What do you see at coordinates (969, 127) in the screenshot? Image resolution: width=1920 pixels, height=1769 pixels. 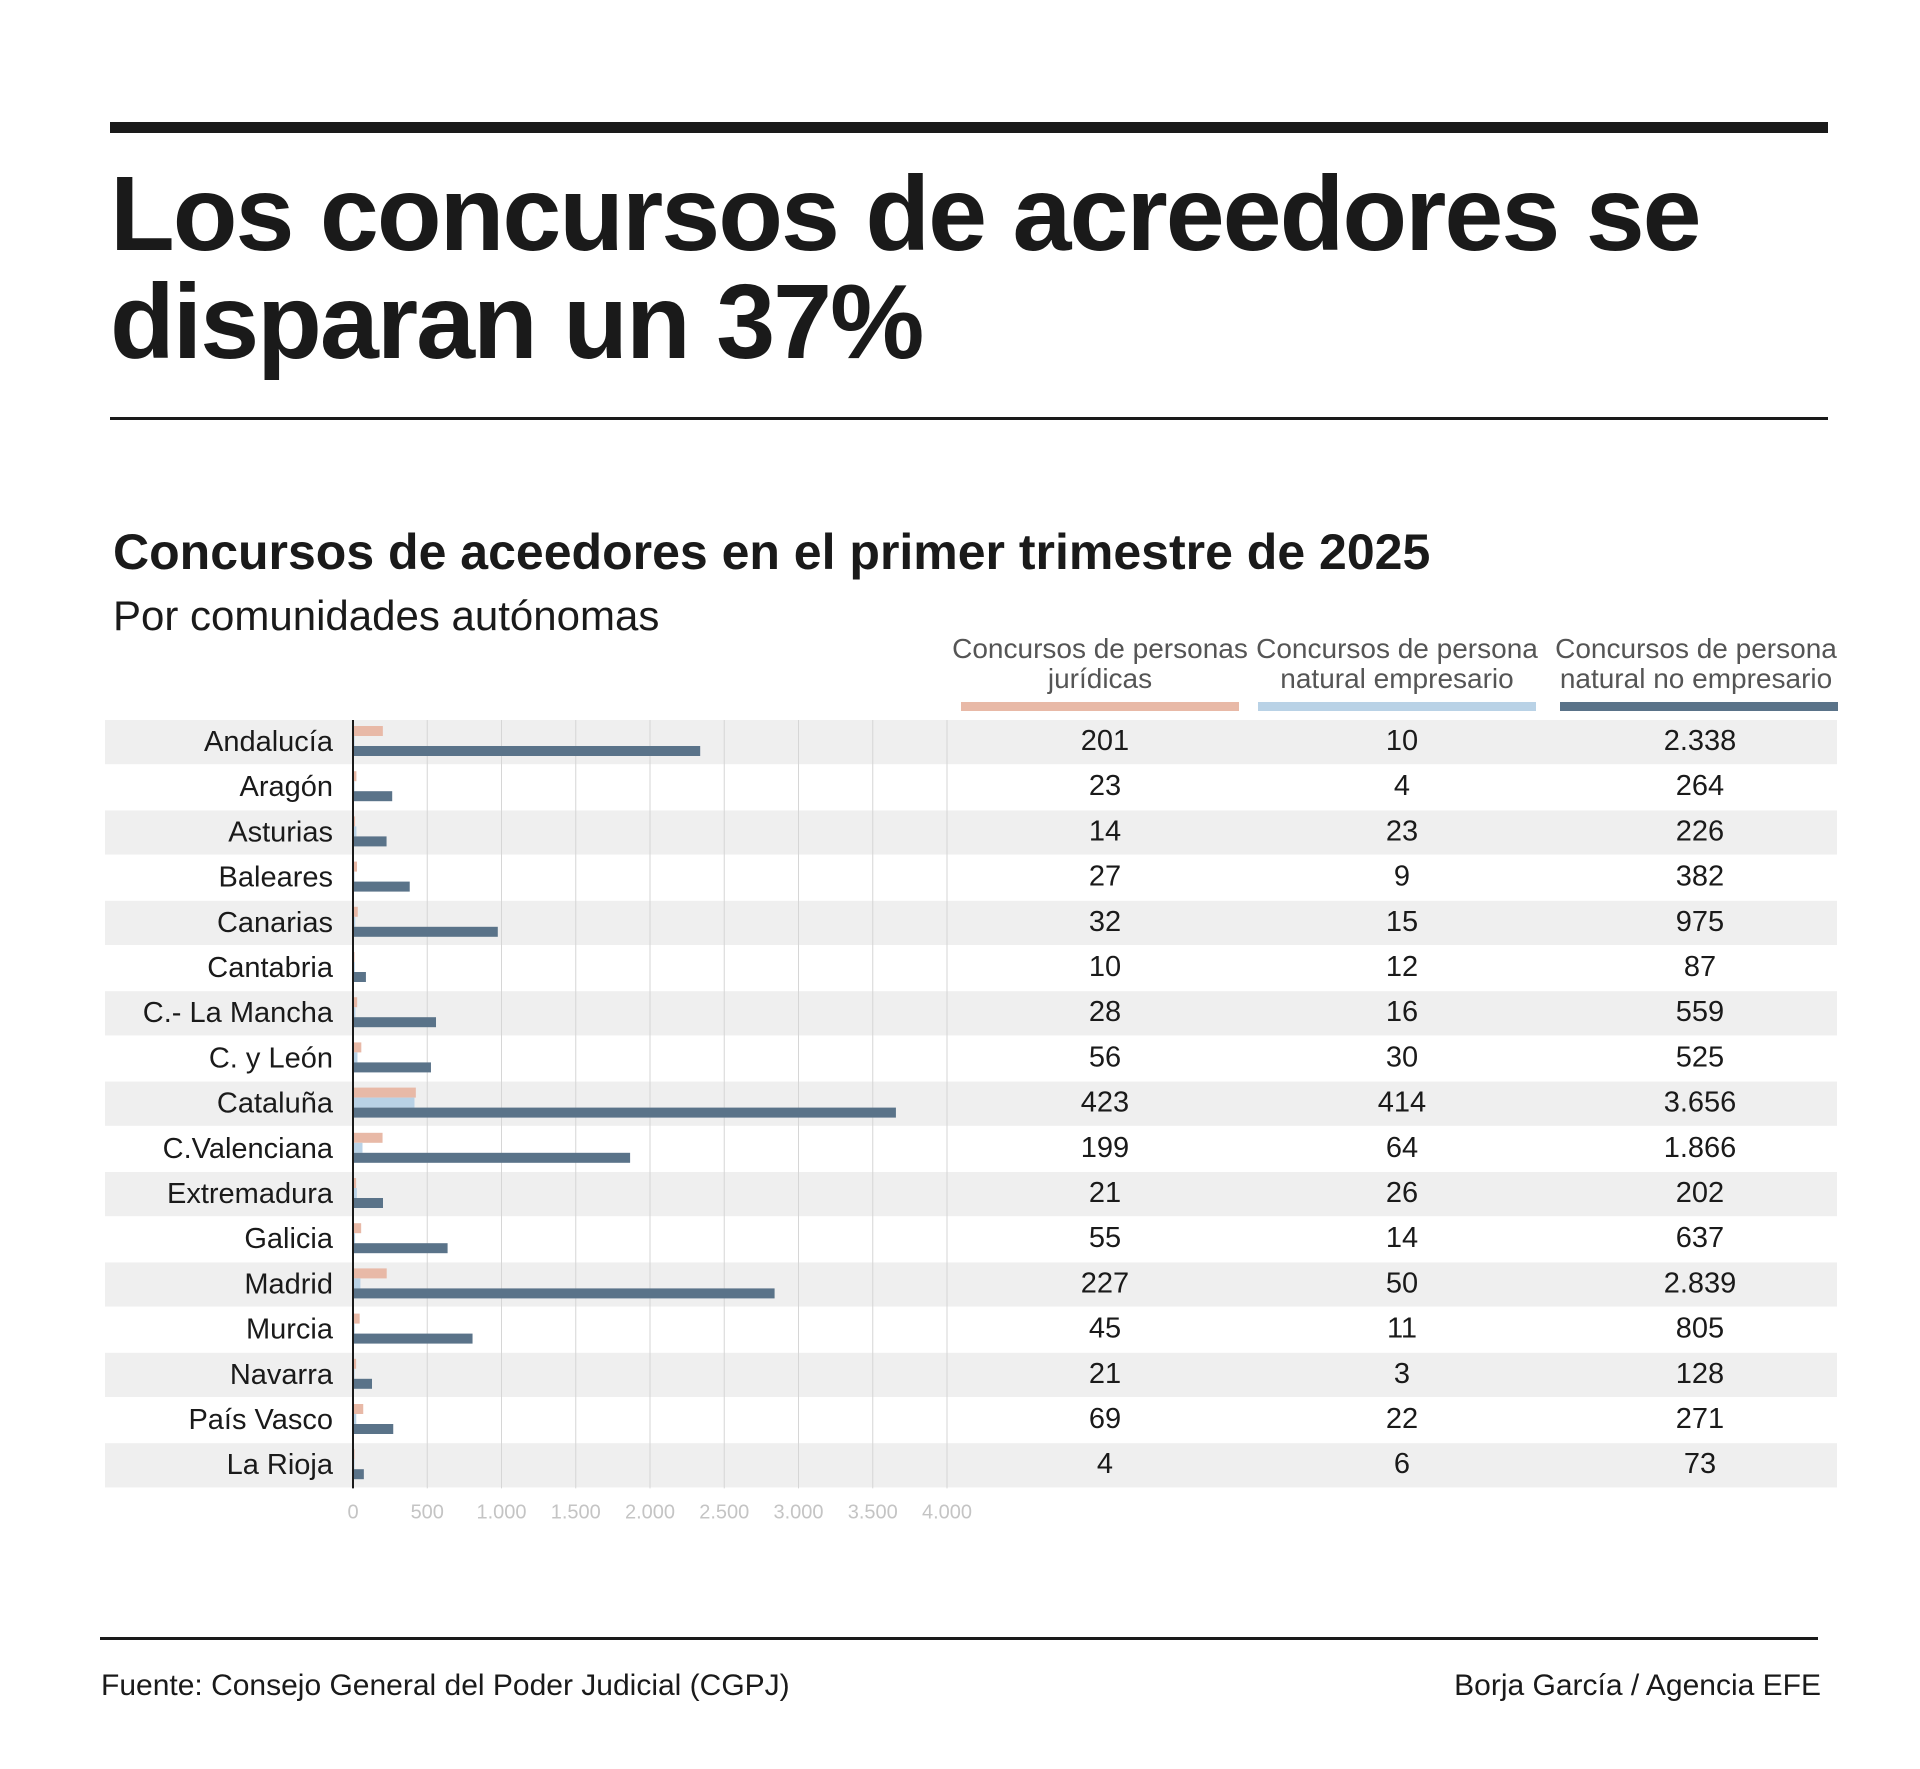 I see `top-rule` at bounding box center [969, 127].